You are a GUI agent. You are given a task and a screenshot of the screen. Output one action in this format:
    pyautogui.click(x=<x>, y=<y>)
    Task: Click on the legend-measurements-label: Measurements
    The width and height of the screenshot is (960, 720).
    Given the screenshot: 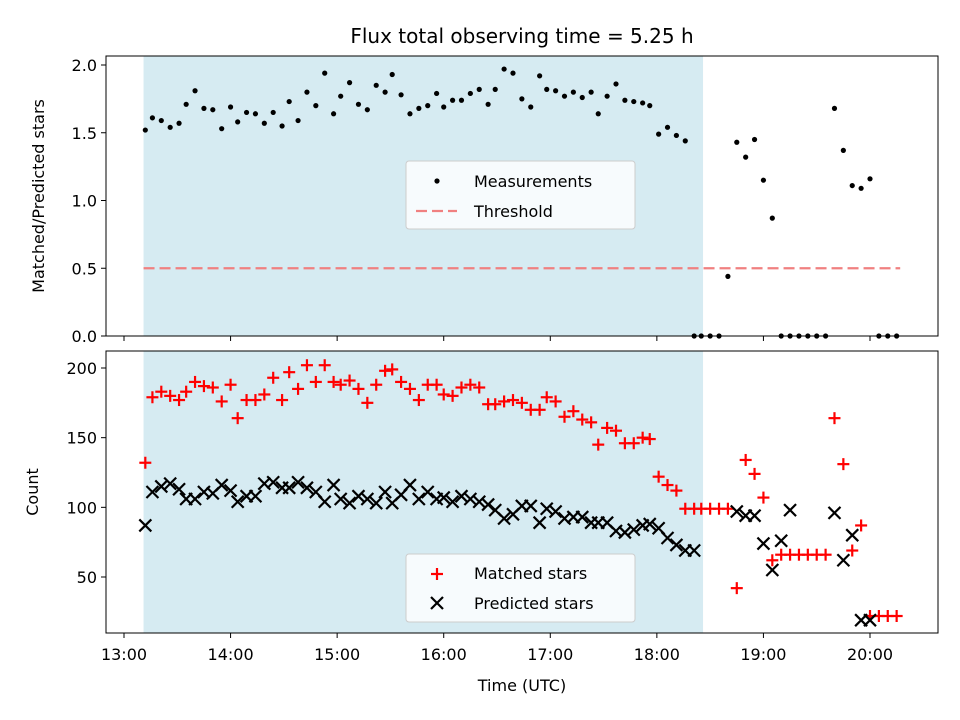 What is the action you would take?
    pyautogui.click(x=533, y=181)
    